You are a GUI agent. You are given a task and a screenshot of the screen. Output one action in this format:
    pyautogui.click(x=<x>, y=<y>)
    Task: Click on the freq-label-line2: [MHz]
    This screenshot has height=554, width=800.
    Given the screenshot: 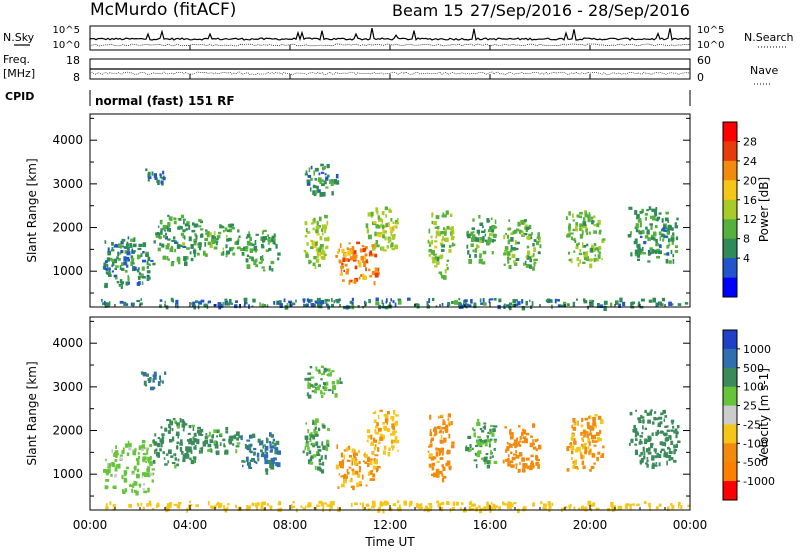 What is the action you would take?
    pyautogui.click(x=19, y=73)
    